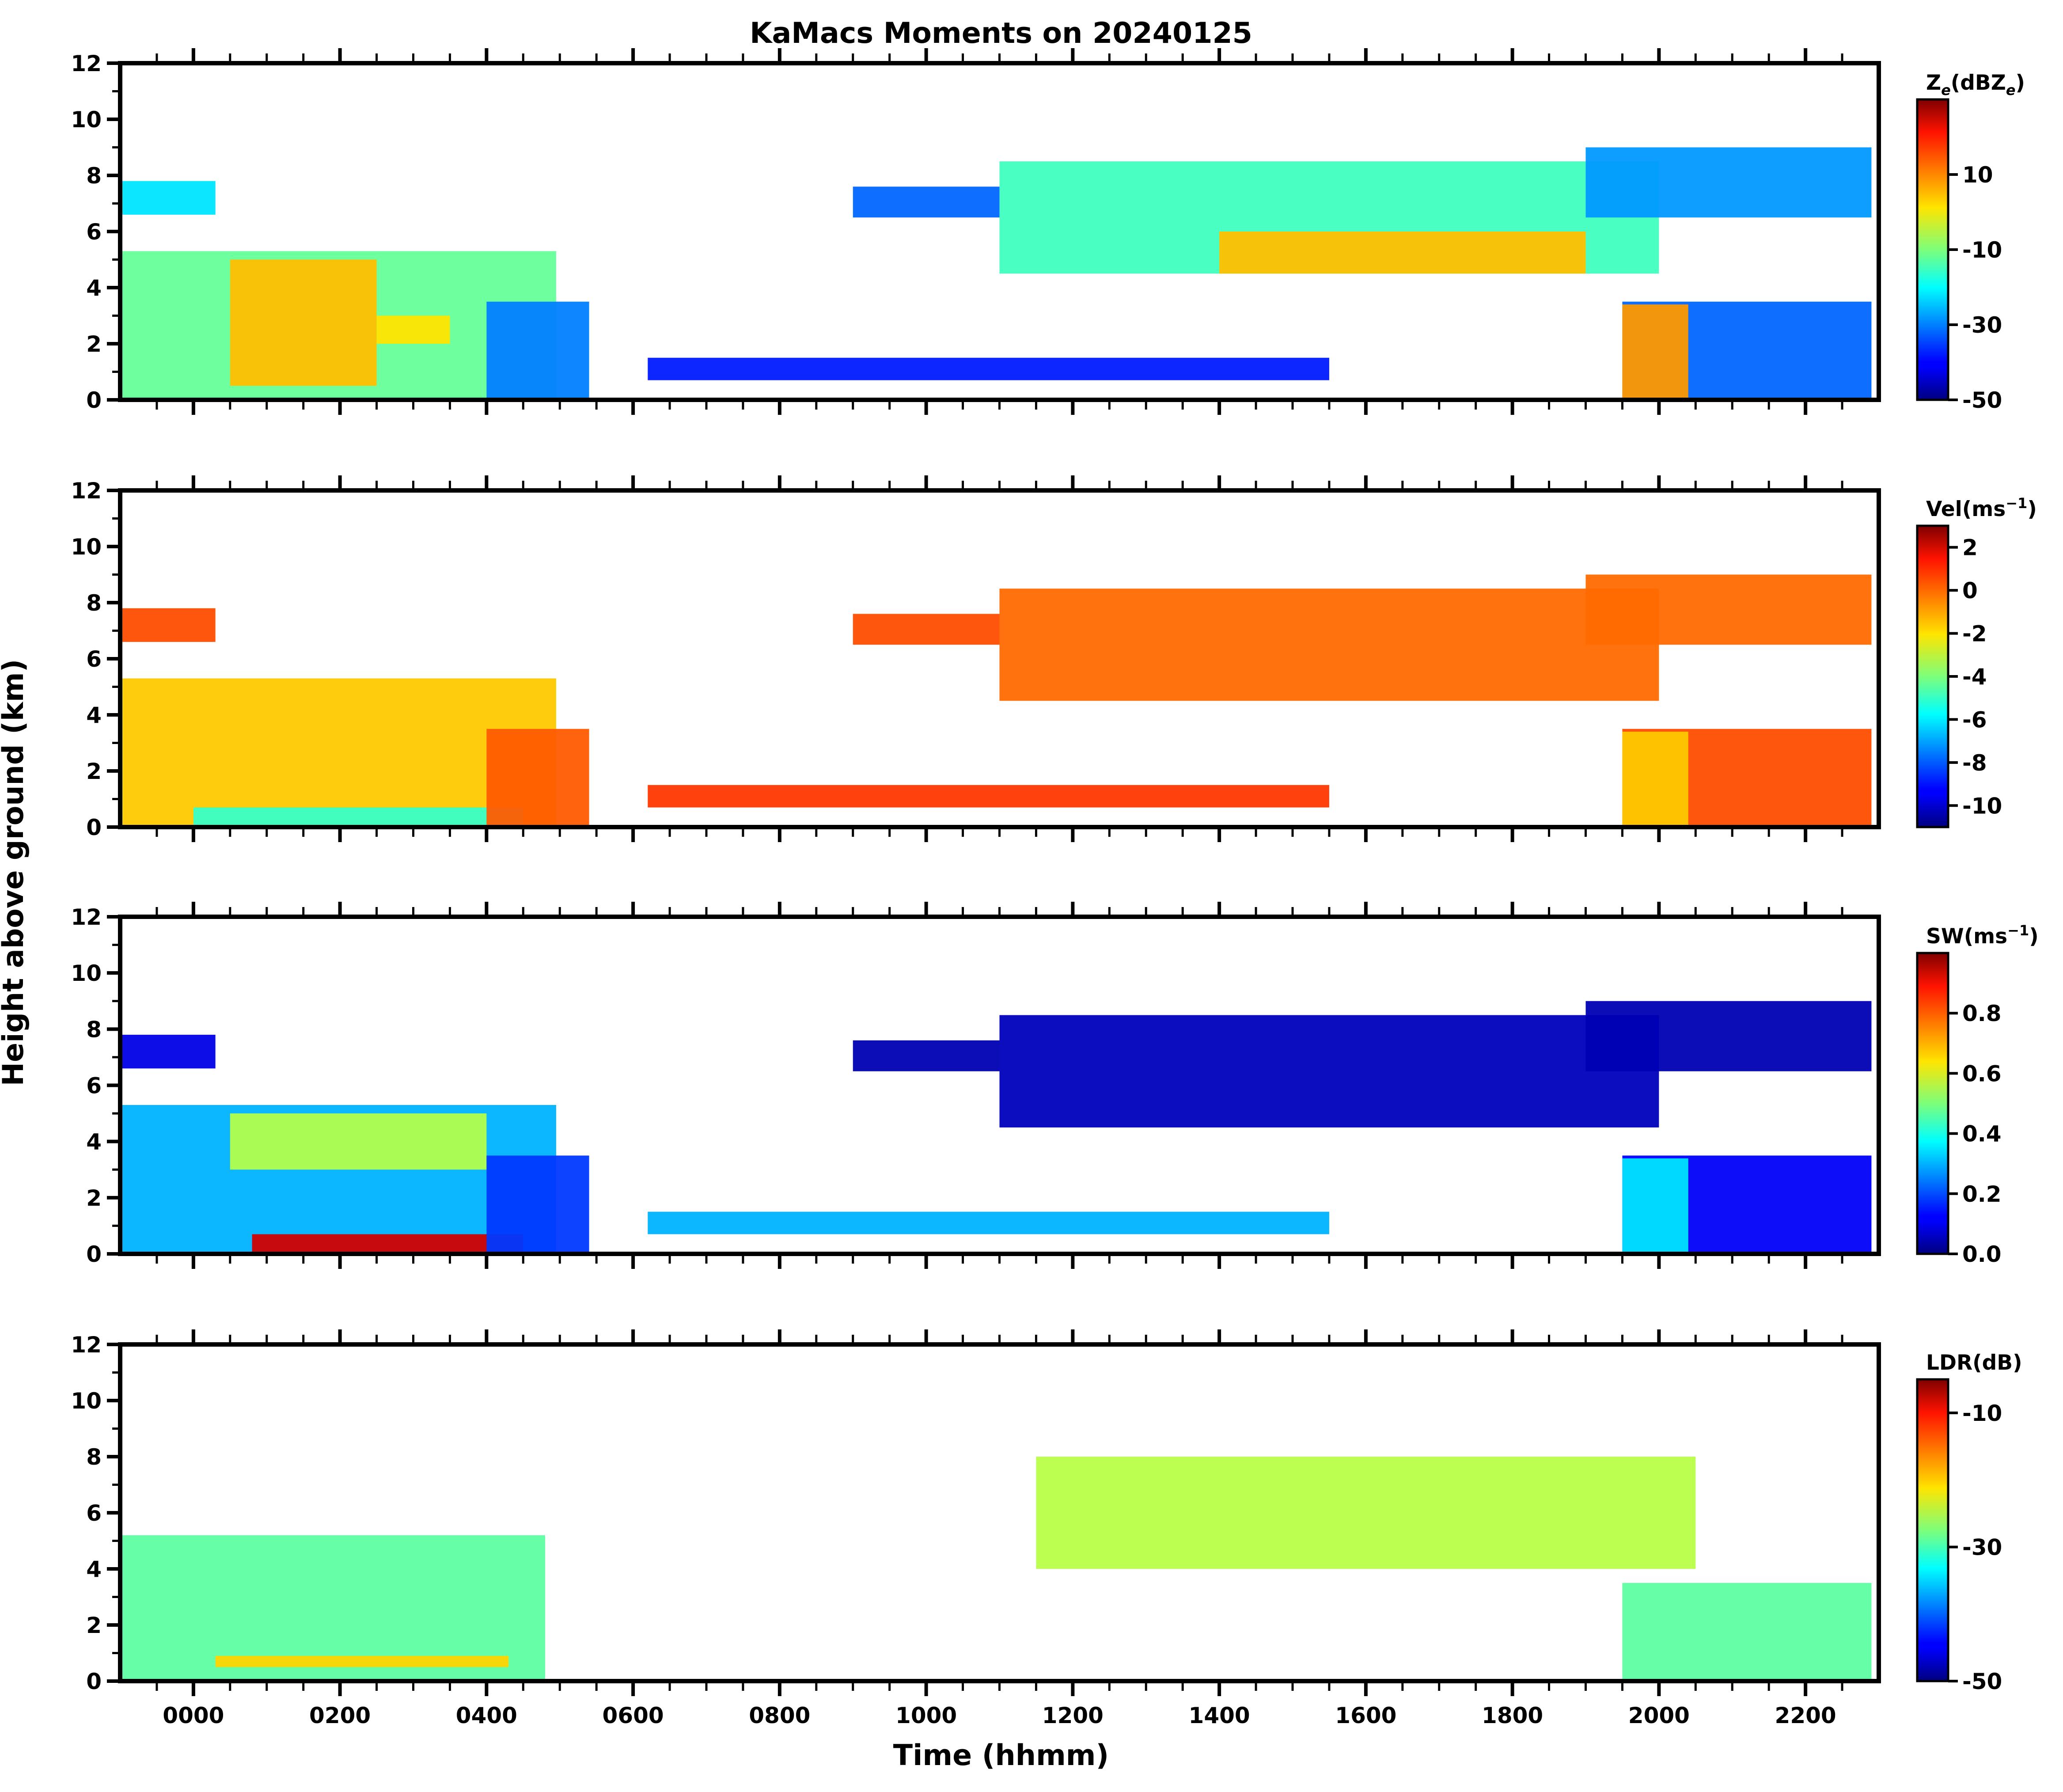 The height and width of the screenshot is (1792, 2063). Describe the element at coordinates (1982, 250) in the screenshot. I see `ze-colorbar-tick-label: -10` at that location.